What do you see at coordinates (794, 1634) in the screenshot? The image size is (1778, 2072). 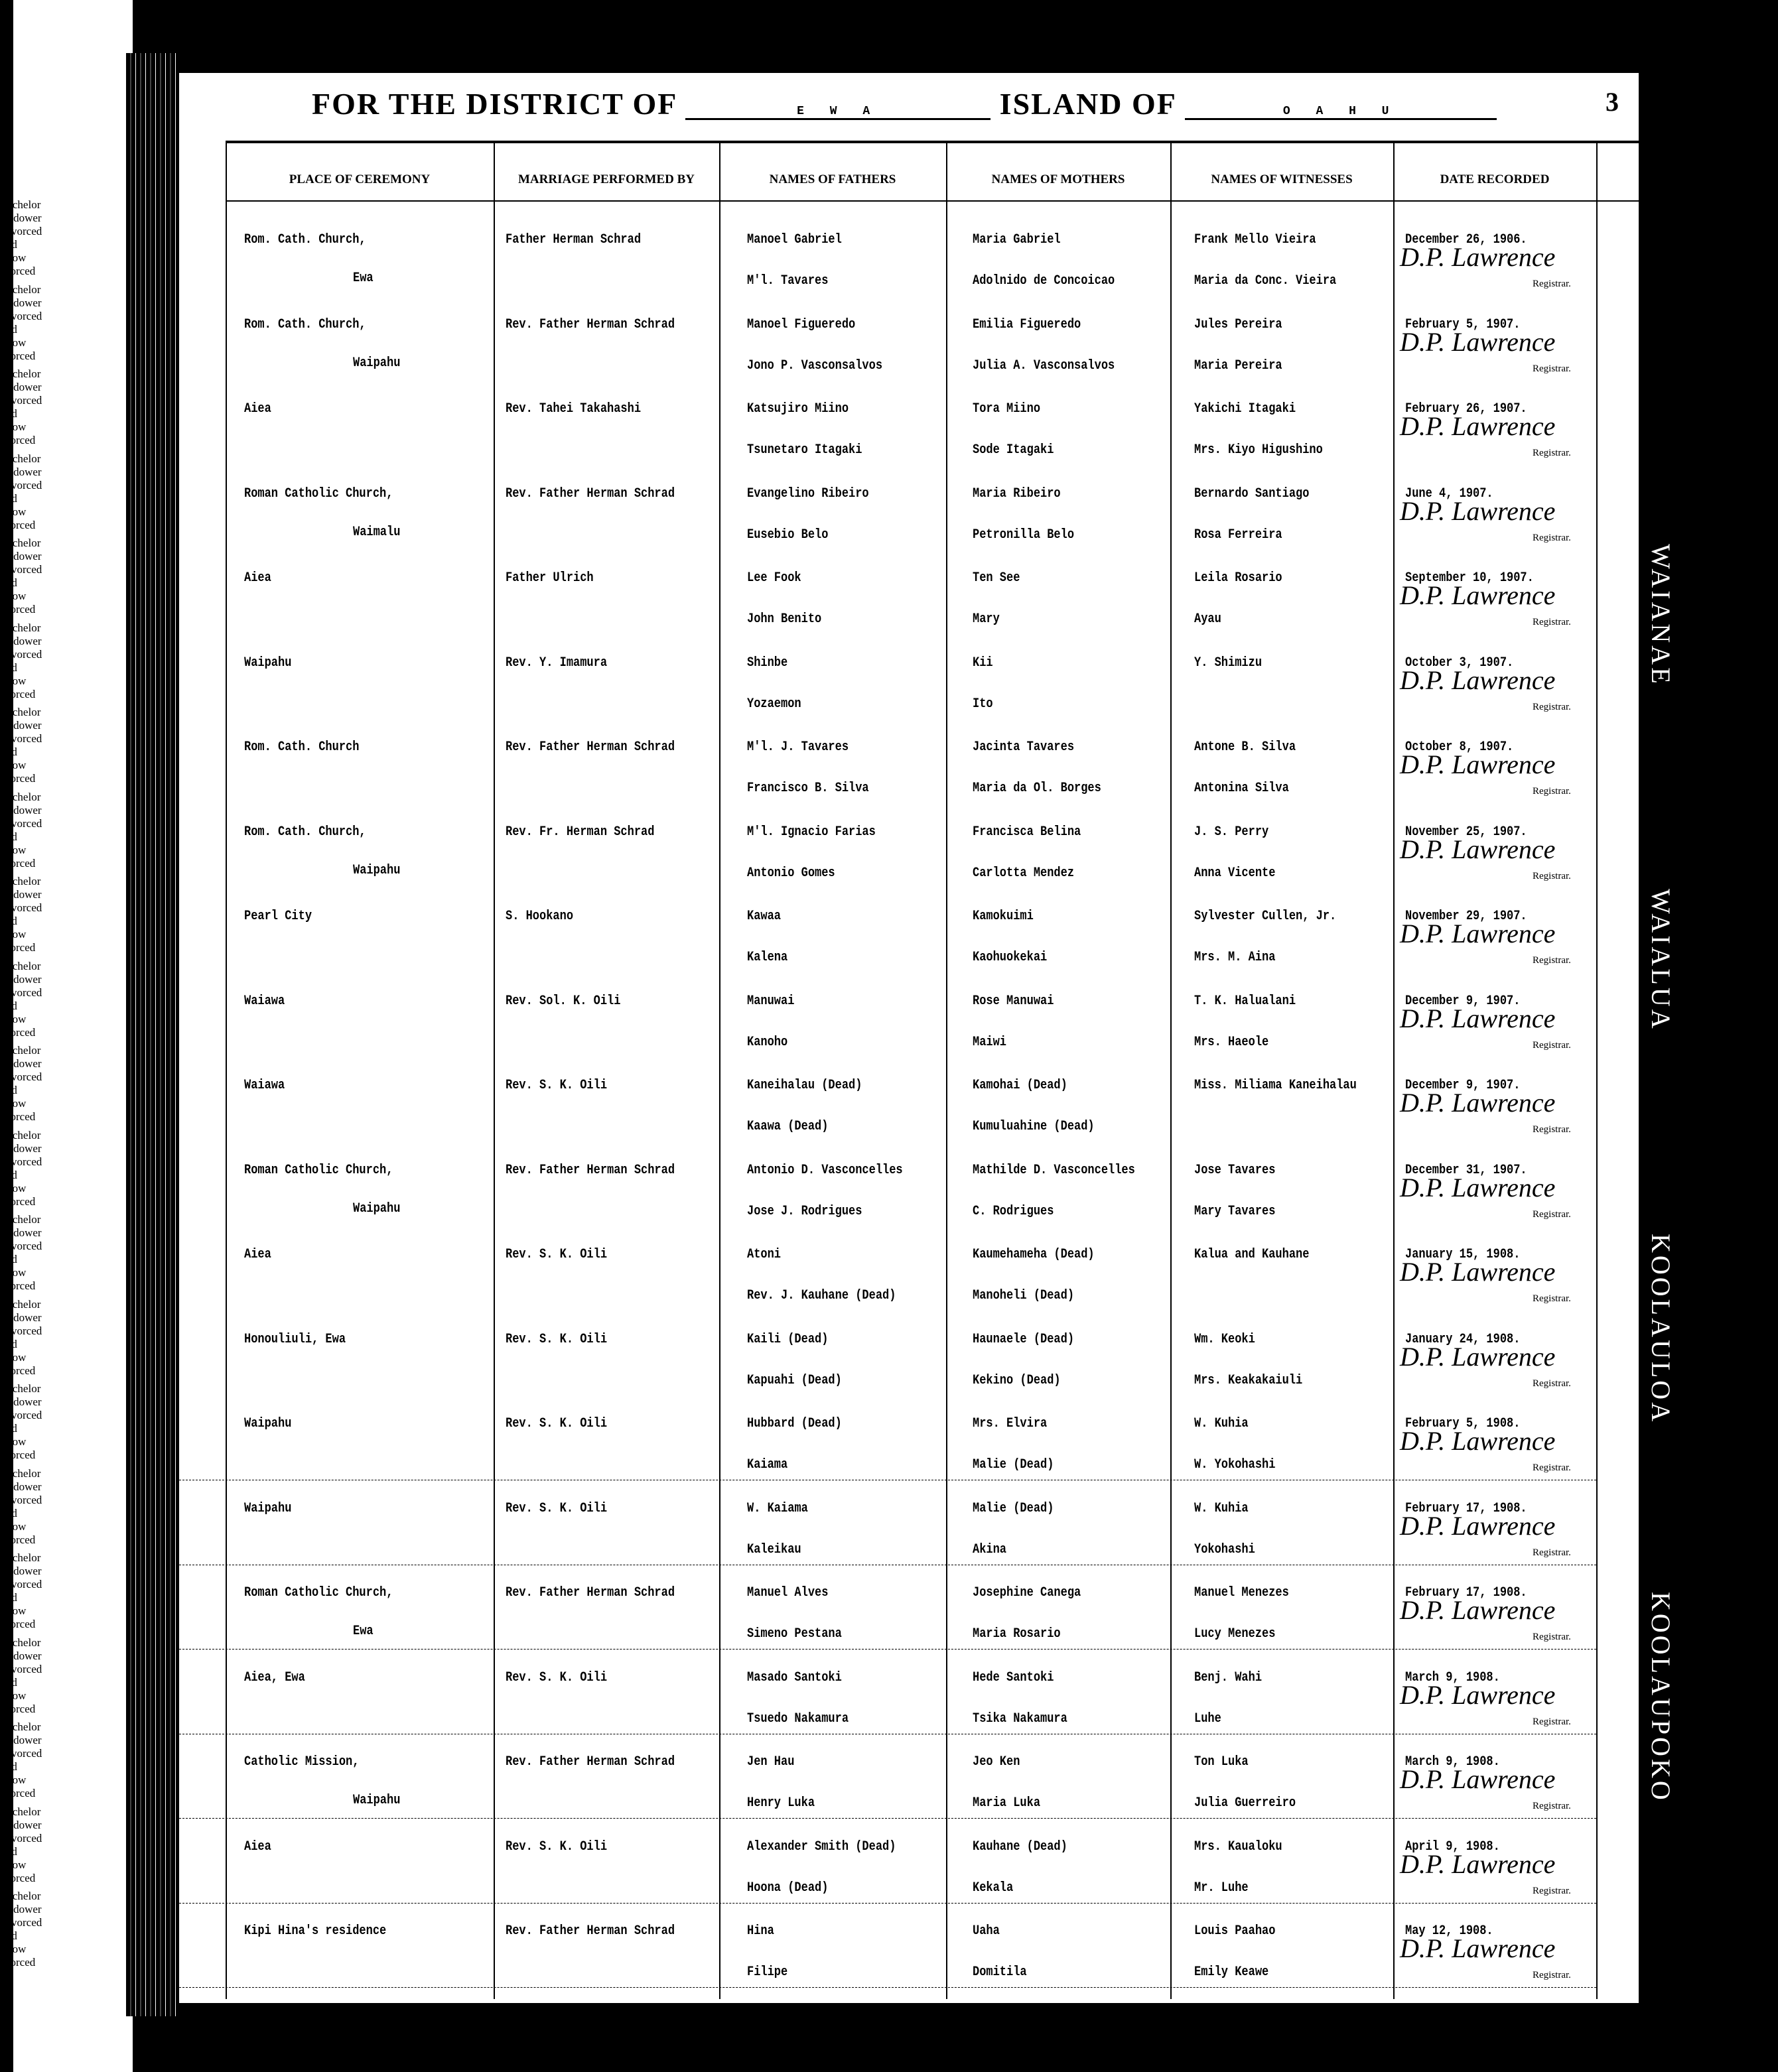 I see `father-name: Simeno Pestana` at bounding box center [794, 1634].